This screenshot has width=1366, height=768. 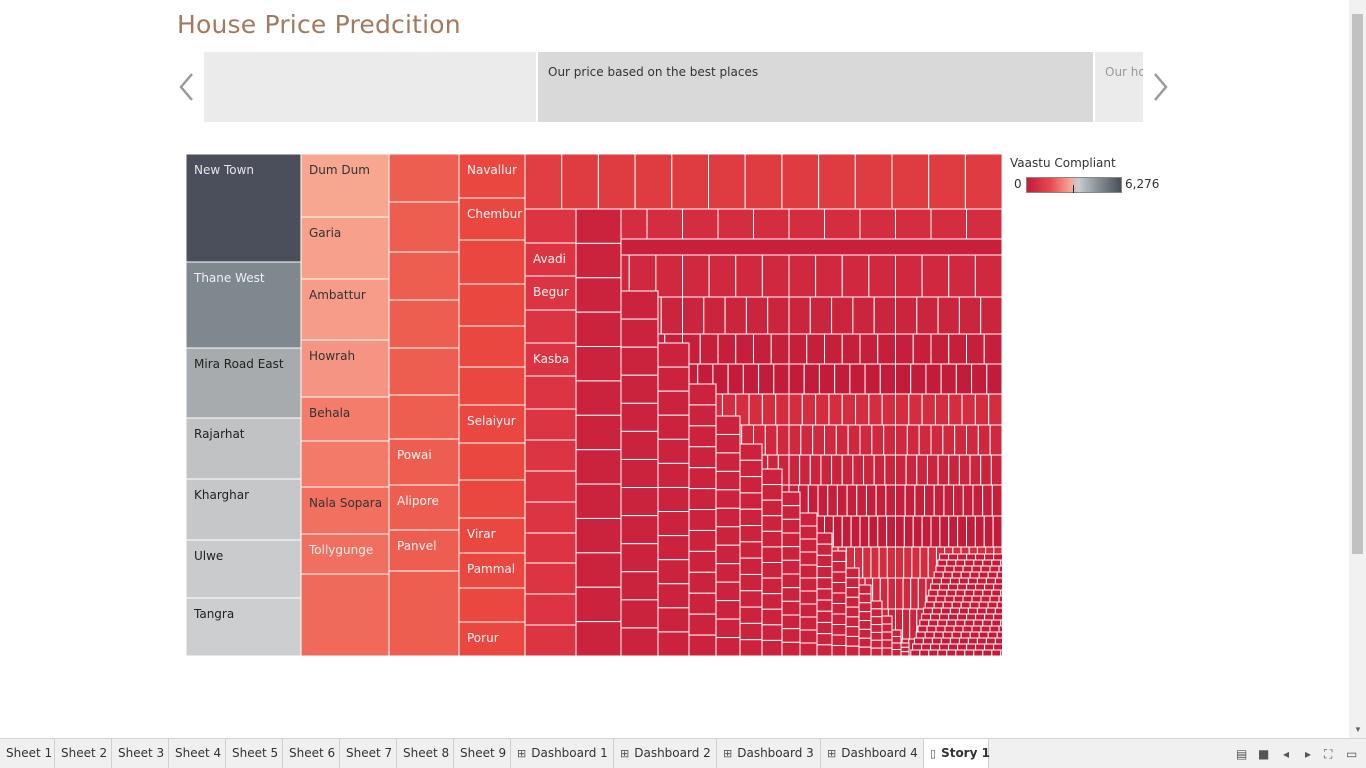 I want to click on tab-sheet-1: Sheet 1, so click(x=27, y=753).